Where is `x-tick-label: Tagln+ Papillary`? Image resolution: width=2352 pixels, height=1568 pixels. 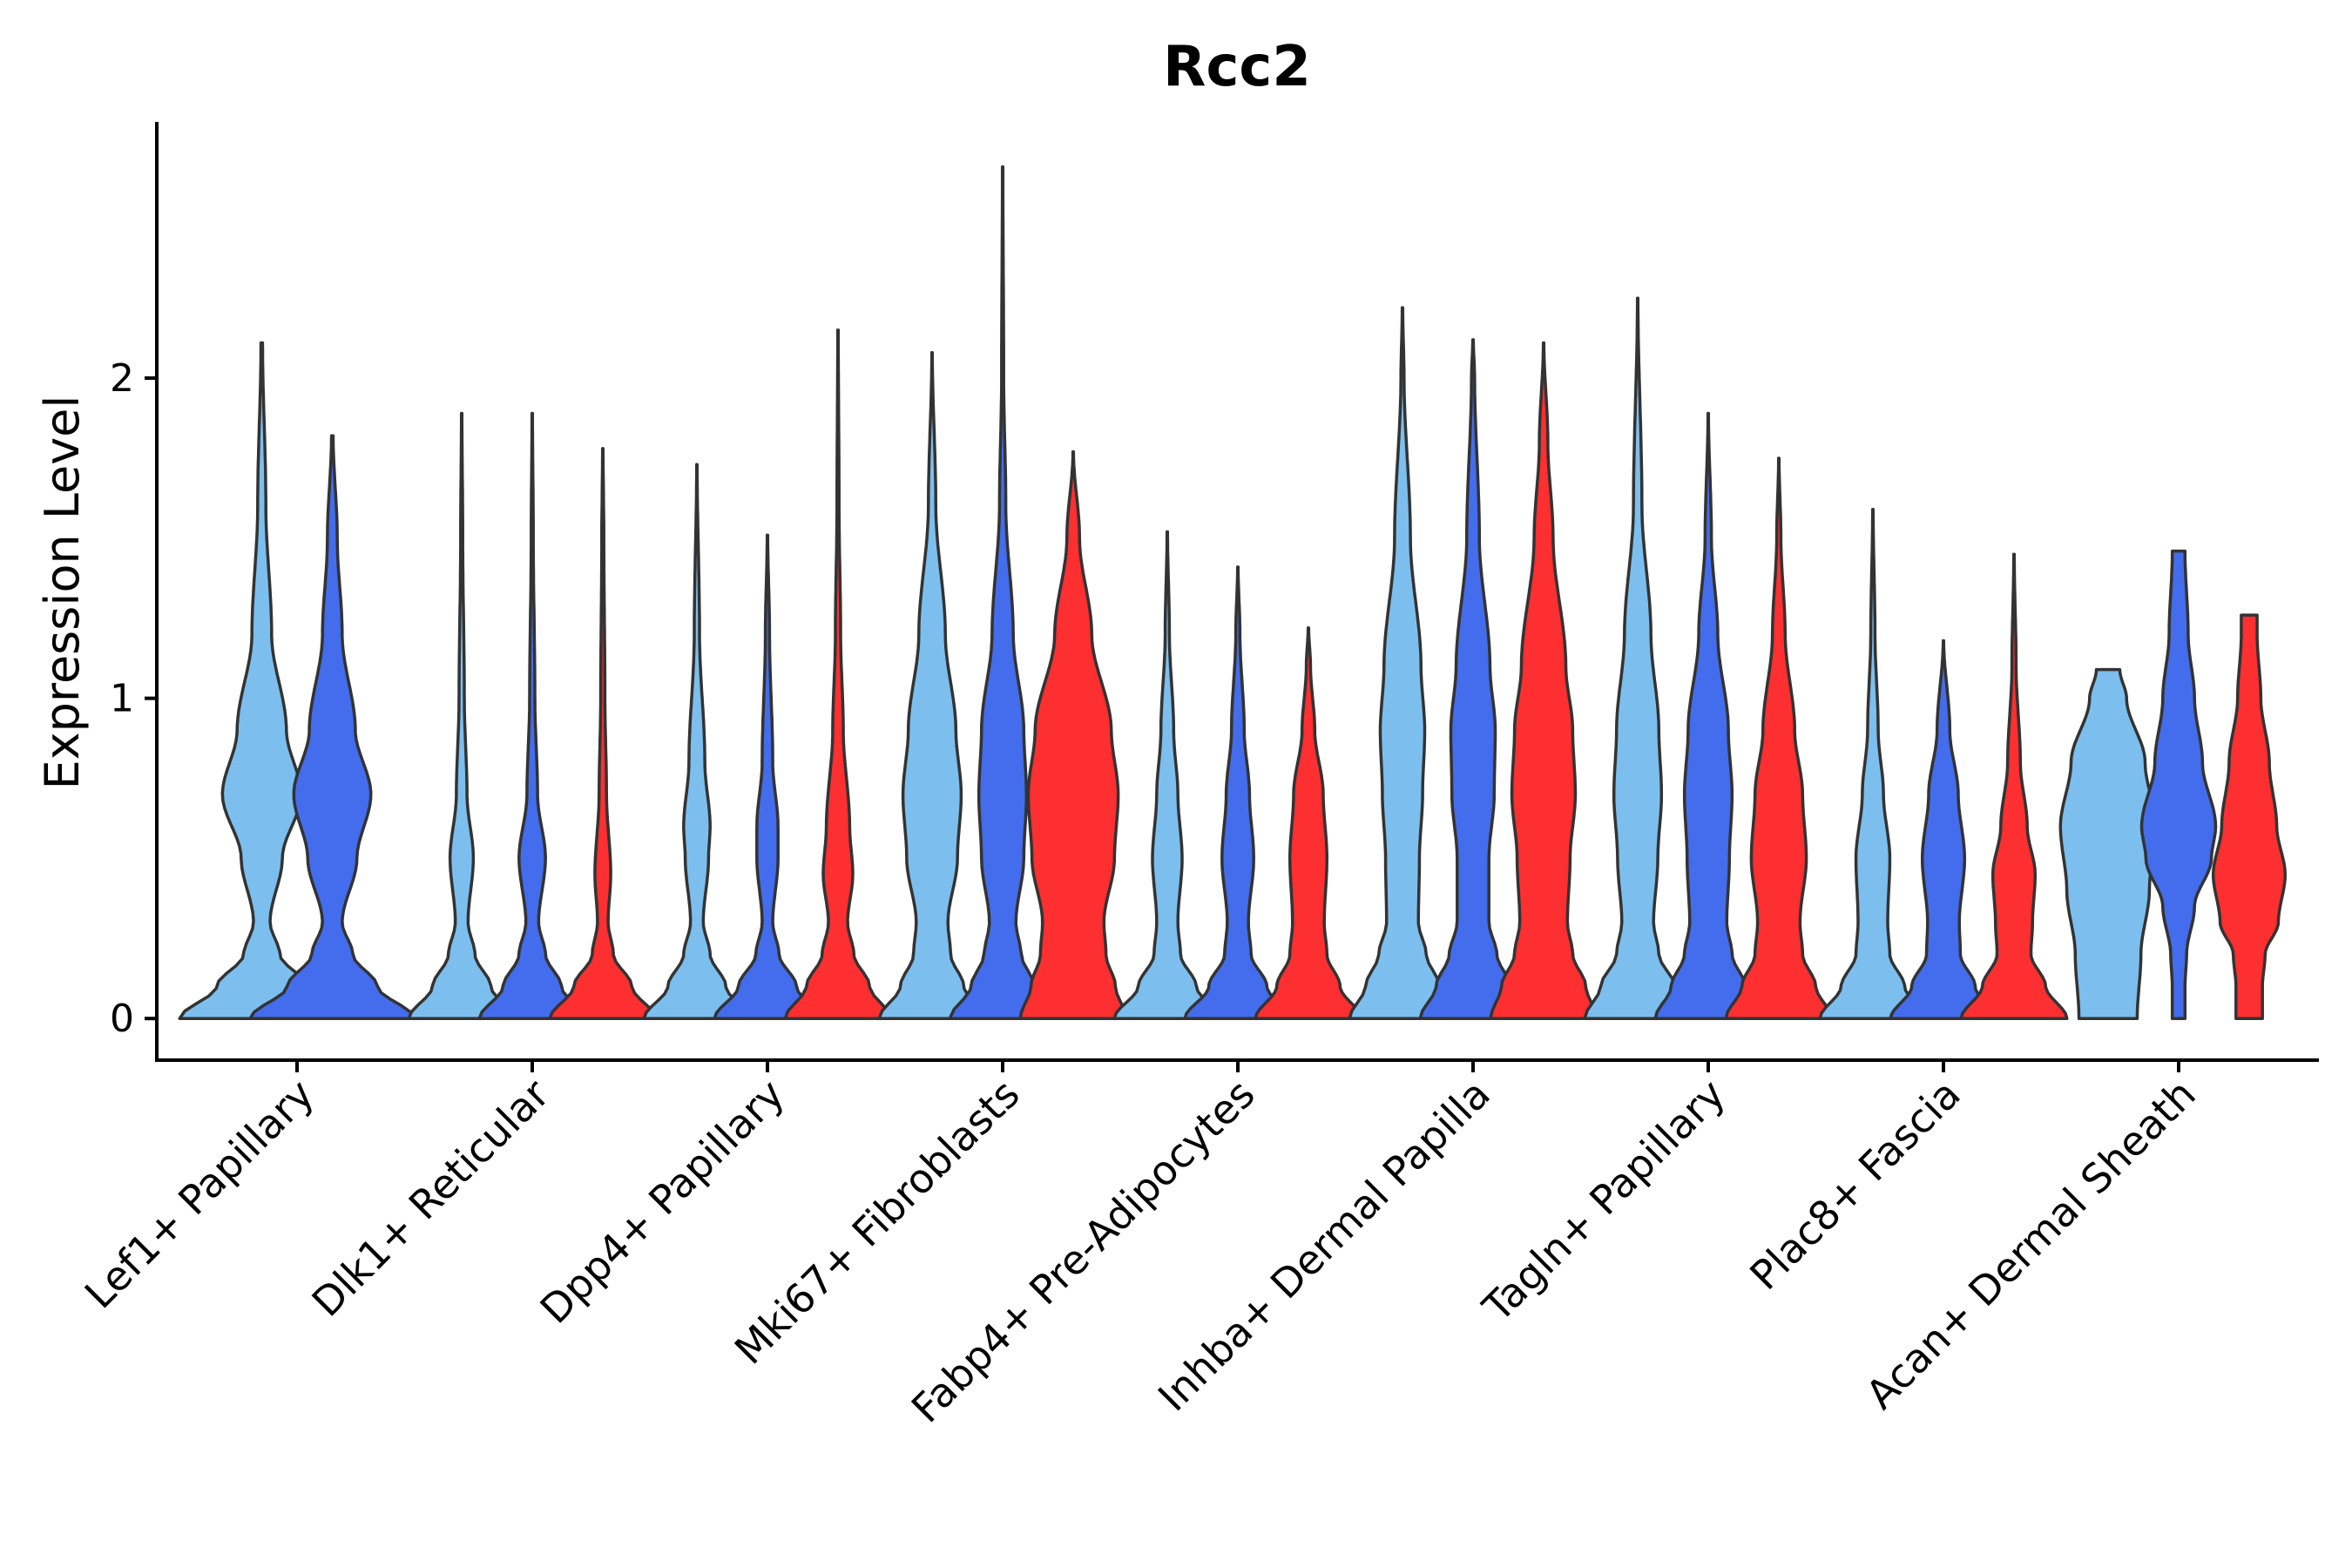 x-tick-label: Tagln+ Papillary is located at coordinates (1604, 1201).